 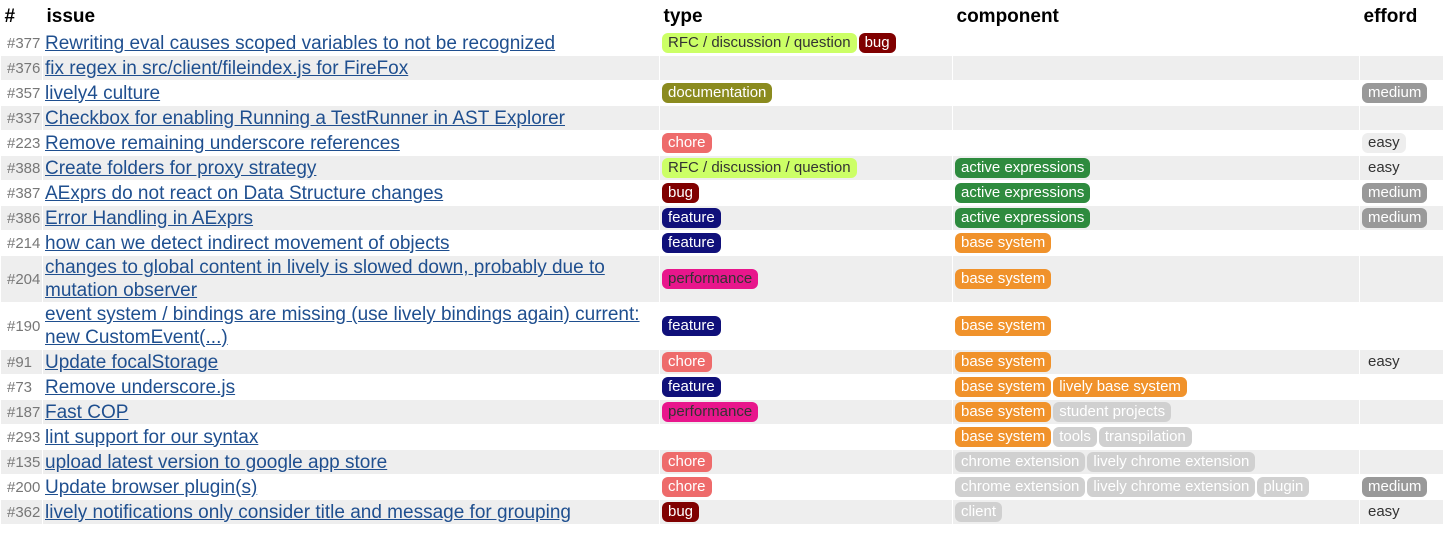 I want to click on component-label: student projects, so click(x=1112, y=412).